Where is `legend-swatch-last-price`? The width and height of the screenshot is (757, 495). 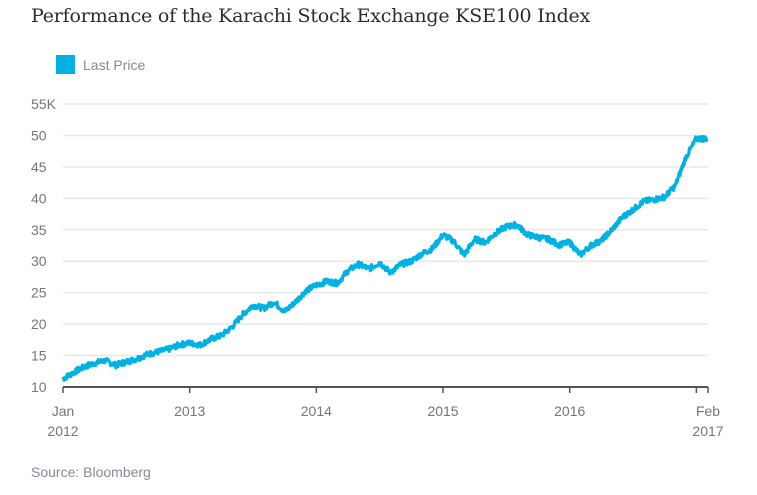
legend-swatch-last-price is located at coordinates (65, 64).